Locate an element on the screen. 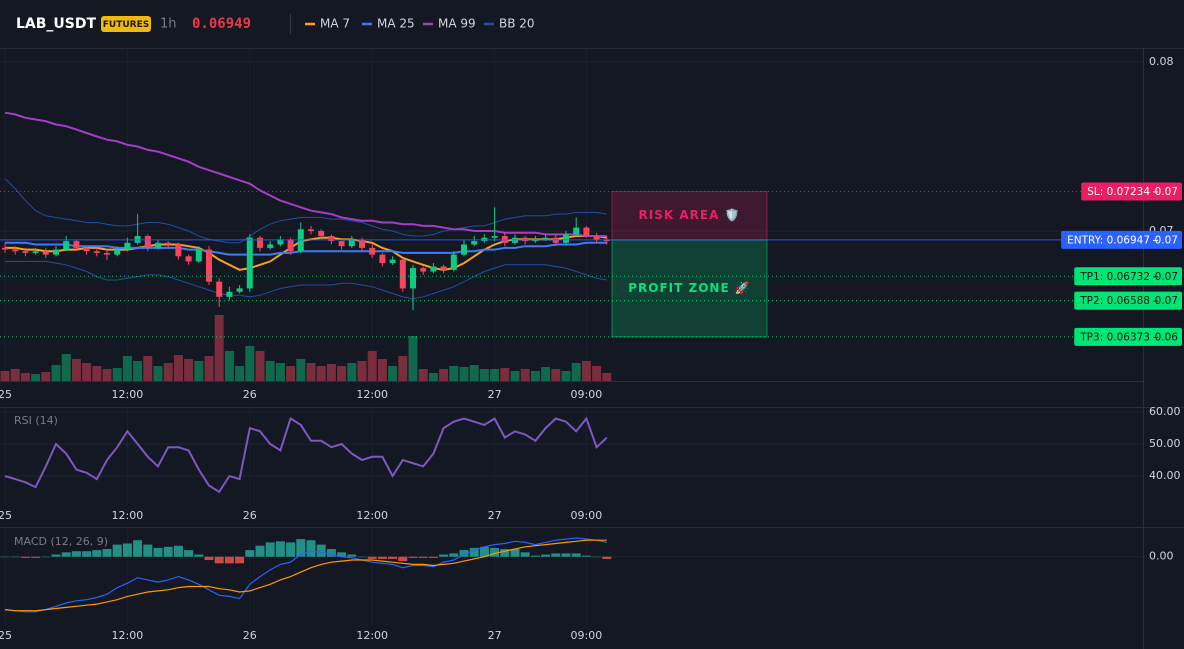  level-label: TP3: 0.06373 is located at coordinates (1114, 337).